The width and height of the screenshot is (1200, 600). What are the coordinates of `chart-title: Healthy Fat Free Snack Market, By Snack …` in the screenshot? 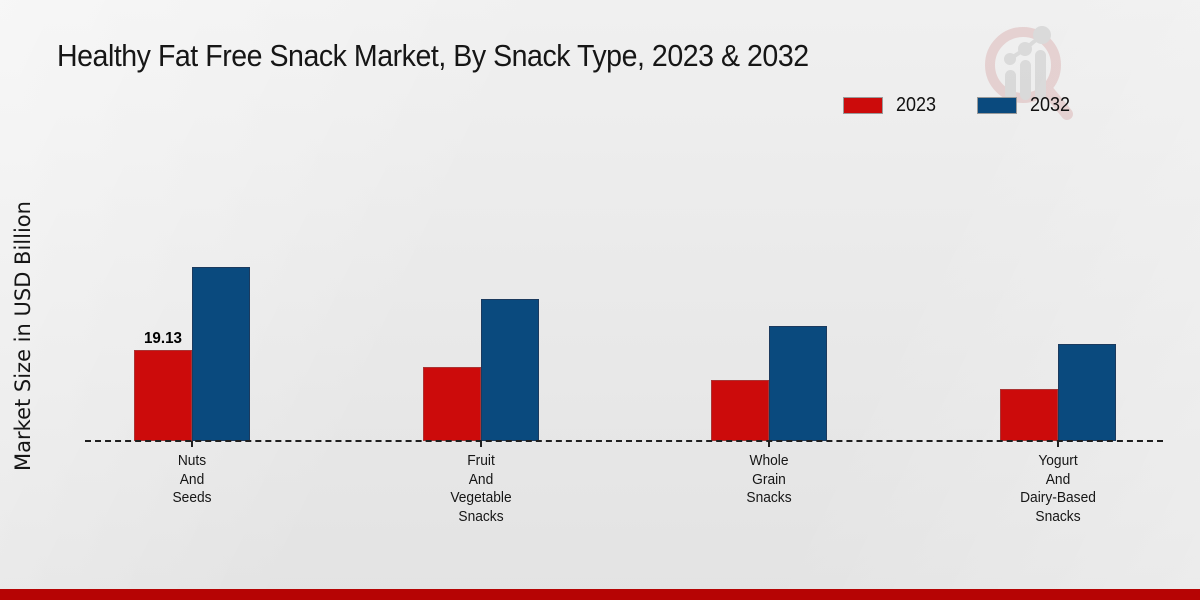 It's located at (433, 55).